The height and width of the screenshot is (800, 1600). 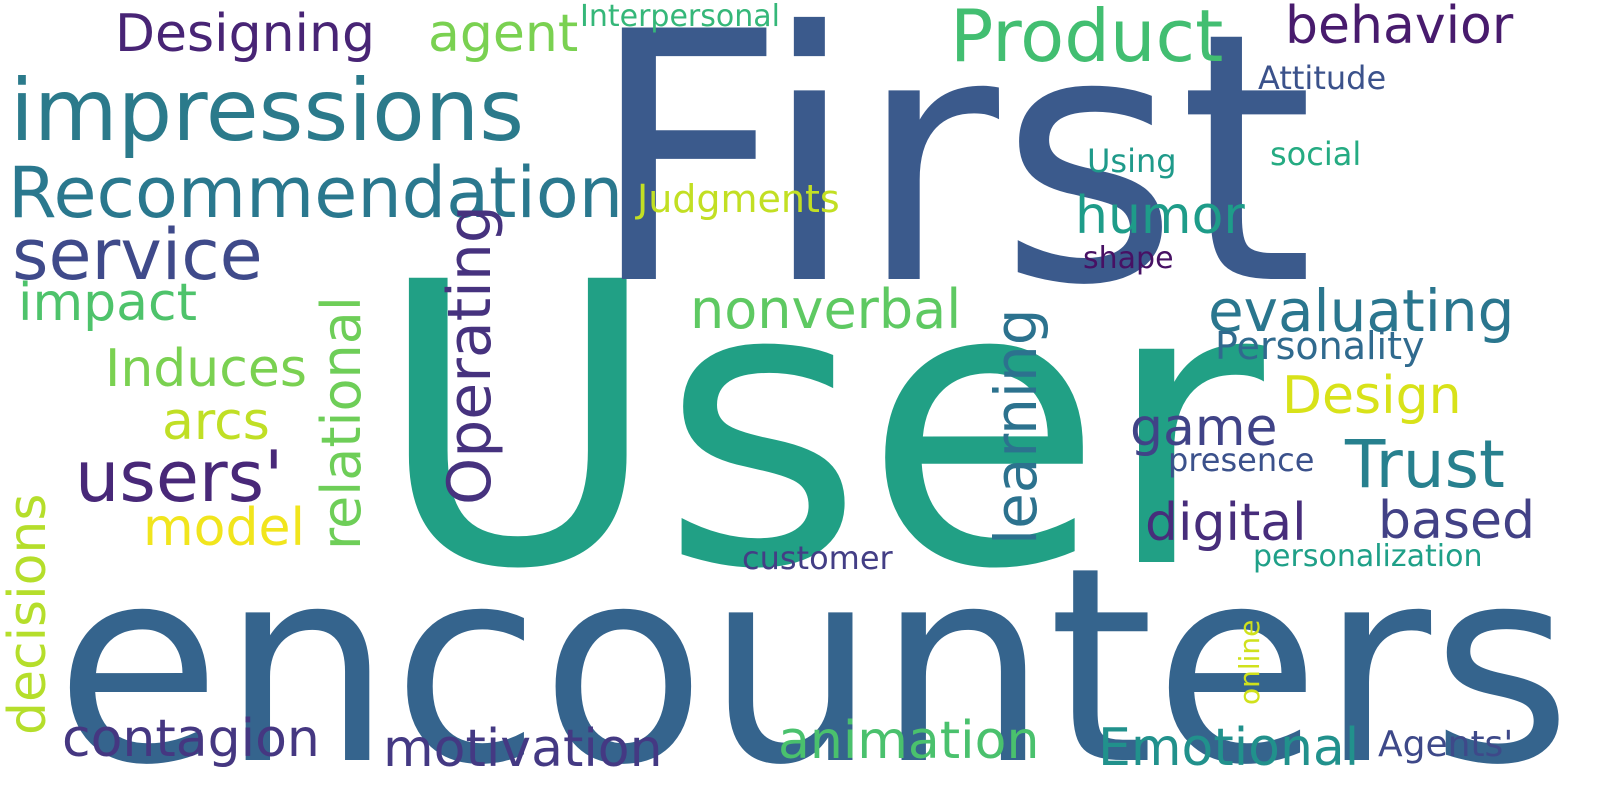 What do you see at coordinates (1316, 154) in the screenshot?
I see `word-social: social` at bounding box center [1316, 154].